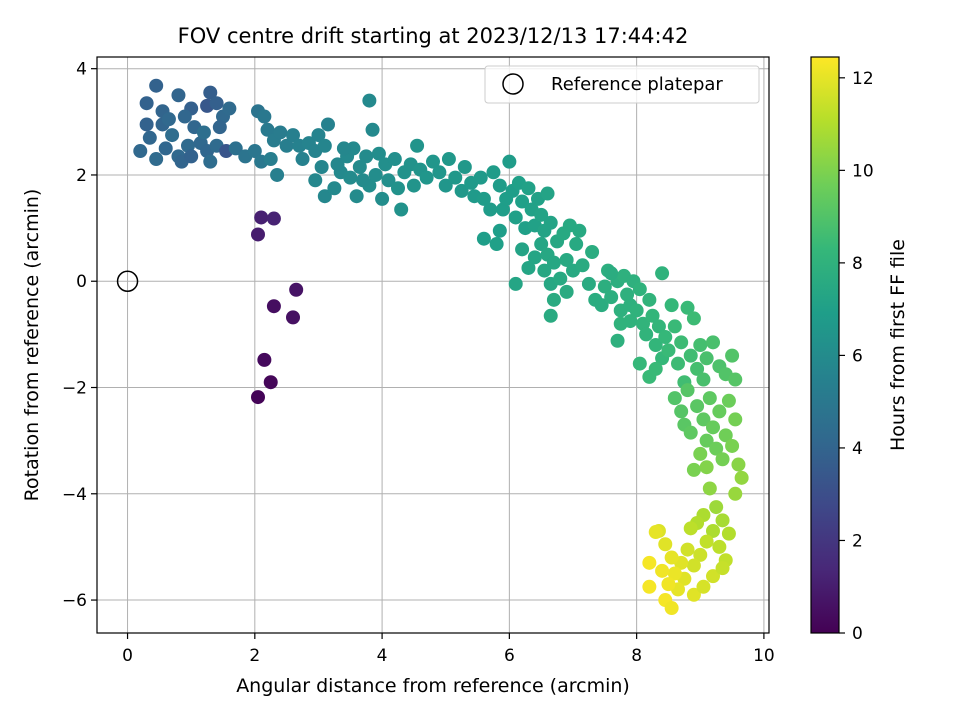 This screenshot has height=720, width=960. I want to click on reference-platepar-marker, so click(127, 281).